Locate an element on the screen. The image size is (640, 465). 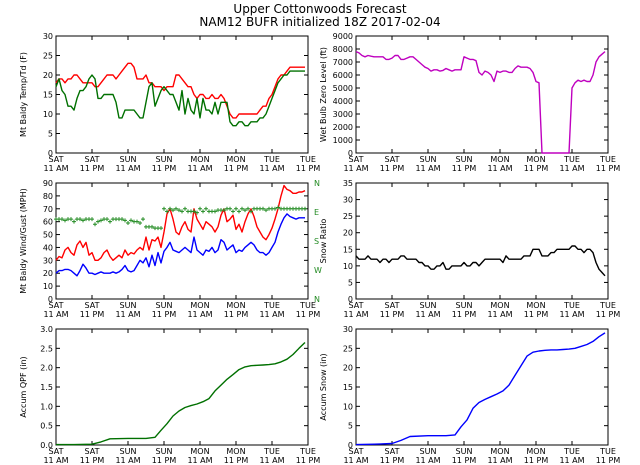
y-axis-label: Accum Snow (in) is located at coordinates (323, 386).